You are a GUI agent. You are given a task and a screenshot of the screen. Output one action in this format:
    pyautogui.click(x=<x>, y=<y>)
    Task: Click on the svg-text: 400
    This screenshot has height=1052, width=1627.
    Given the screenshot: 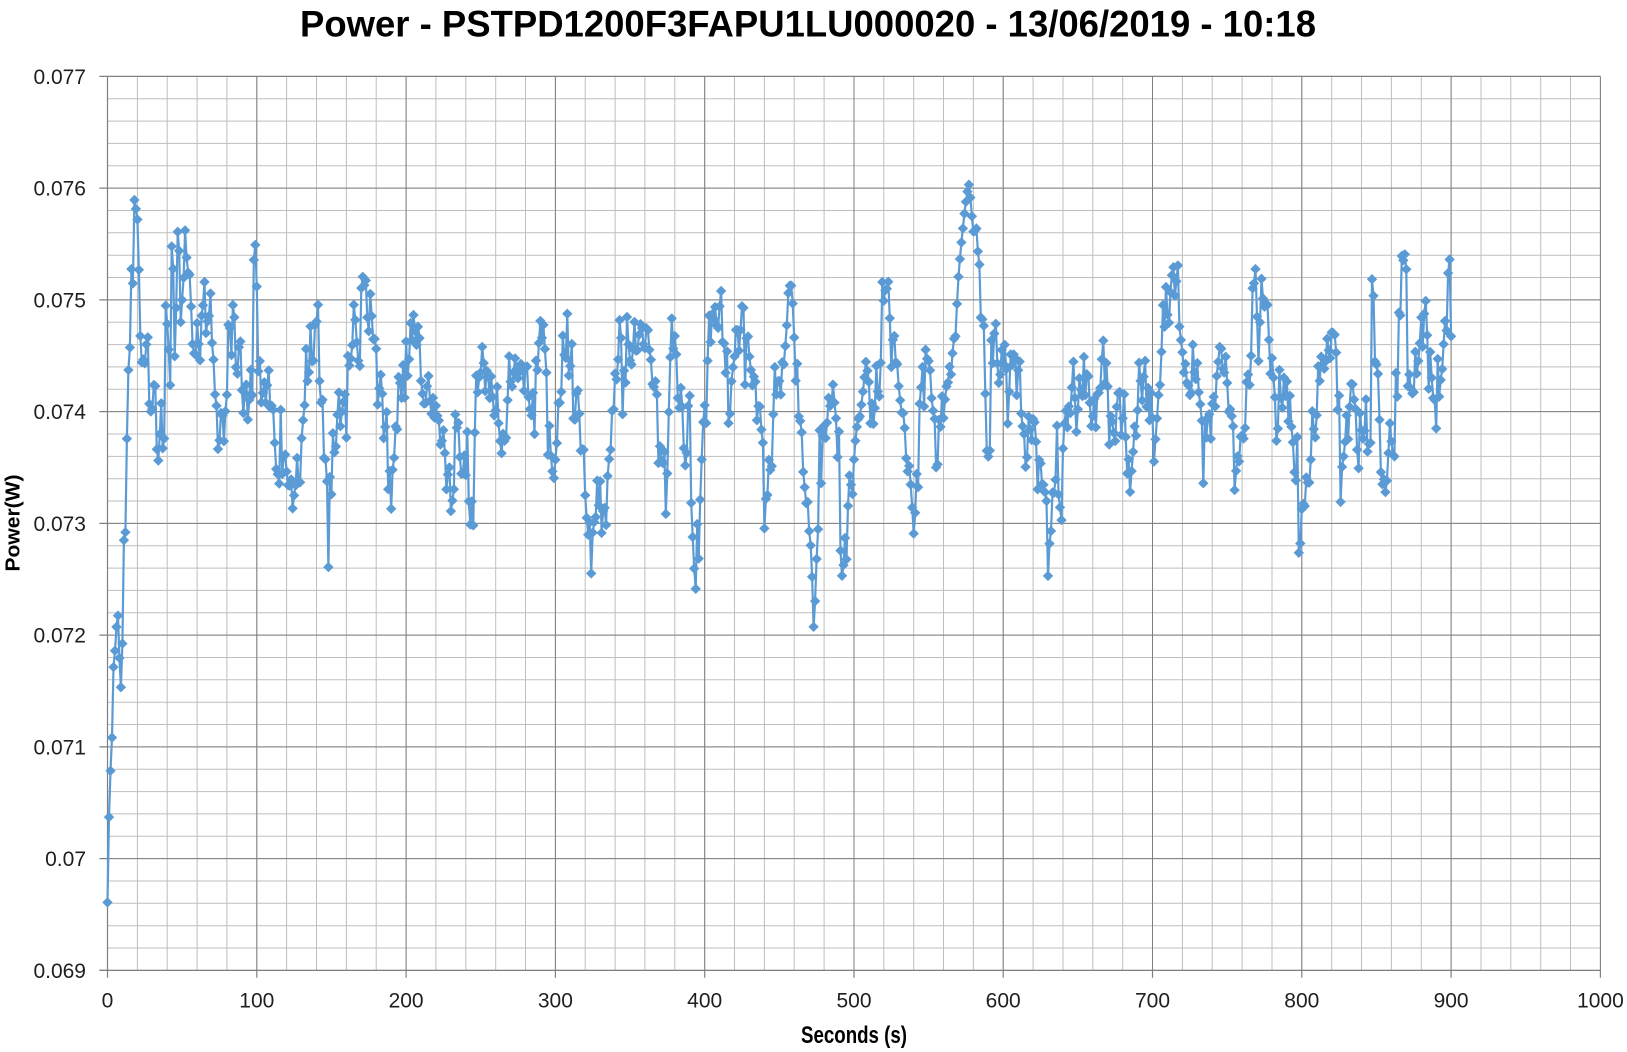 What is the action you would take?
    pyautogui.click(x=704, y=1001)
    